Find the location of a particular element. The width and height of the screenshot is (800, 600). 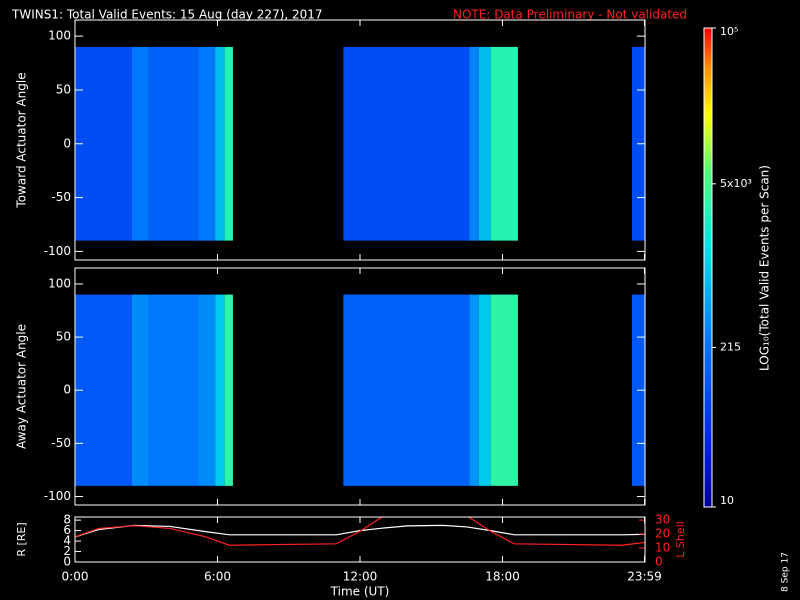

y2-tick-label: 30 is located at coordinates (662, 520).